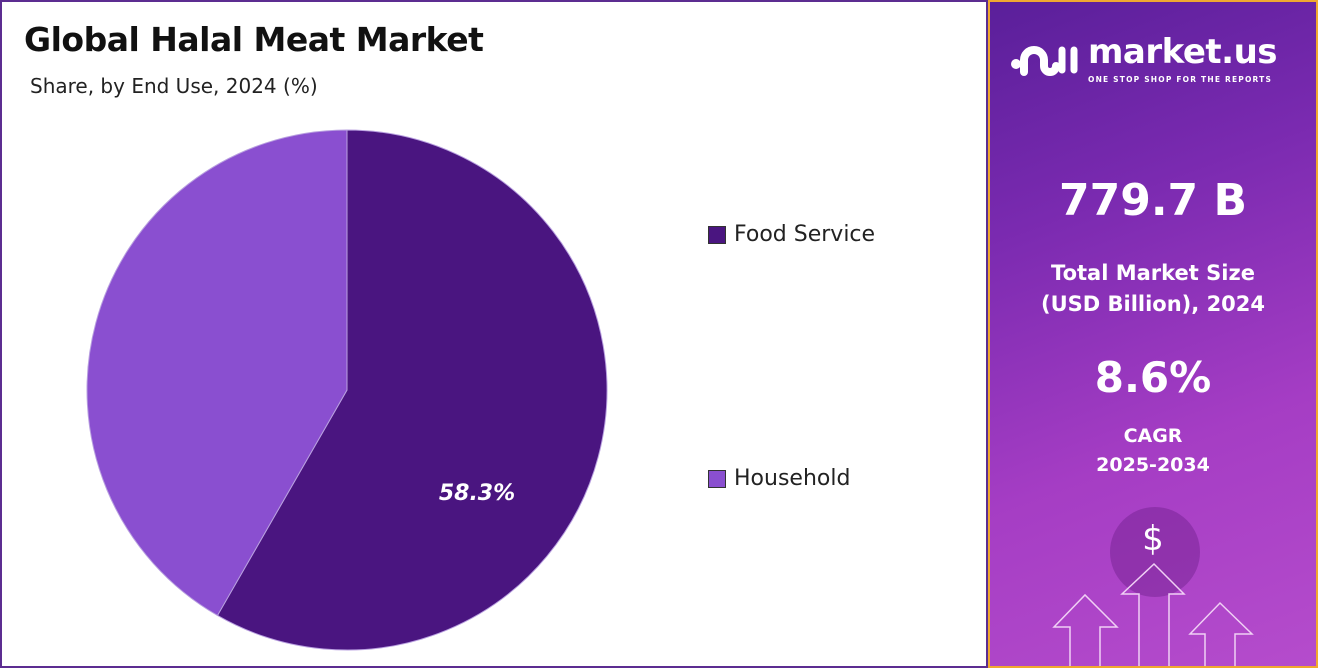 This screenshot has width=1318, height=668. What do you see at coordinates (1153, 200) in the screenshot?
I see `market-size-value: 779.7 B` at bounding box center [1153, 200].